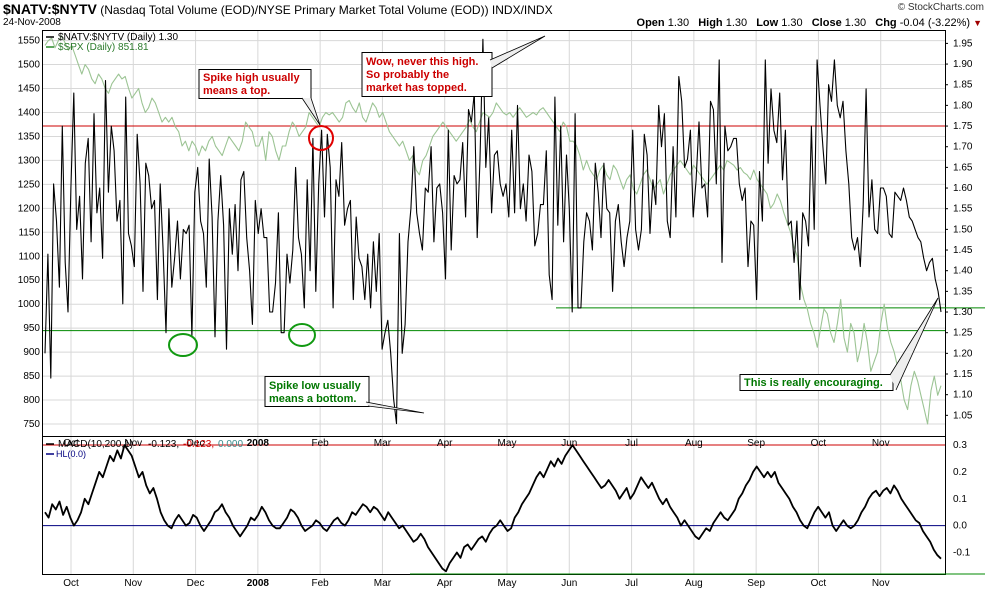 The image size is (990, 591). I want to click on annotation-wow-line2: So probably the, so click(407, 75).